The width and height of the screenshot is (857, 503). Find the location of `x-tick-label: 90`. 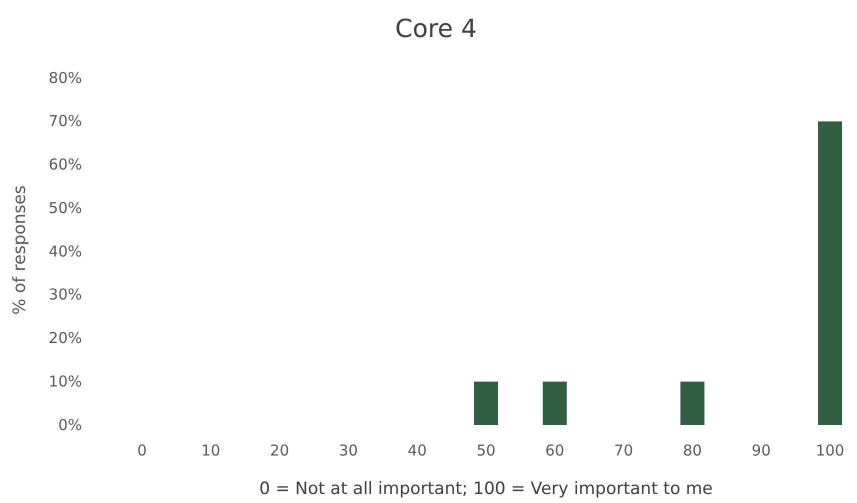

x-tick-label: 90 is located at coordinates (761, 451).